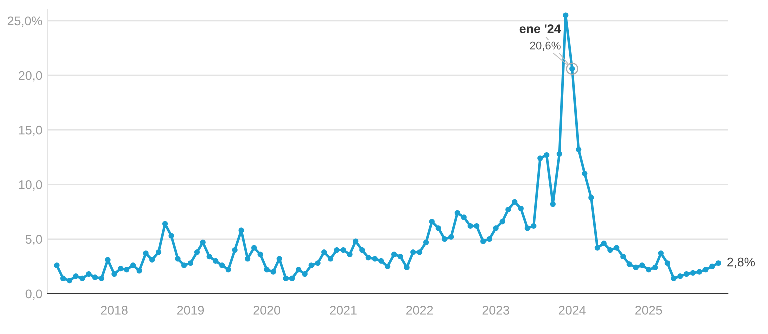  What do you see at coordinates (572, 310) in the screenshot?
I see `x-tick-label: 2024` at bounding box center [572, 310].